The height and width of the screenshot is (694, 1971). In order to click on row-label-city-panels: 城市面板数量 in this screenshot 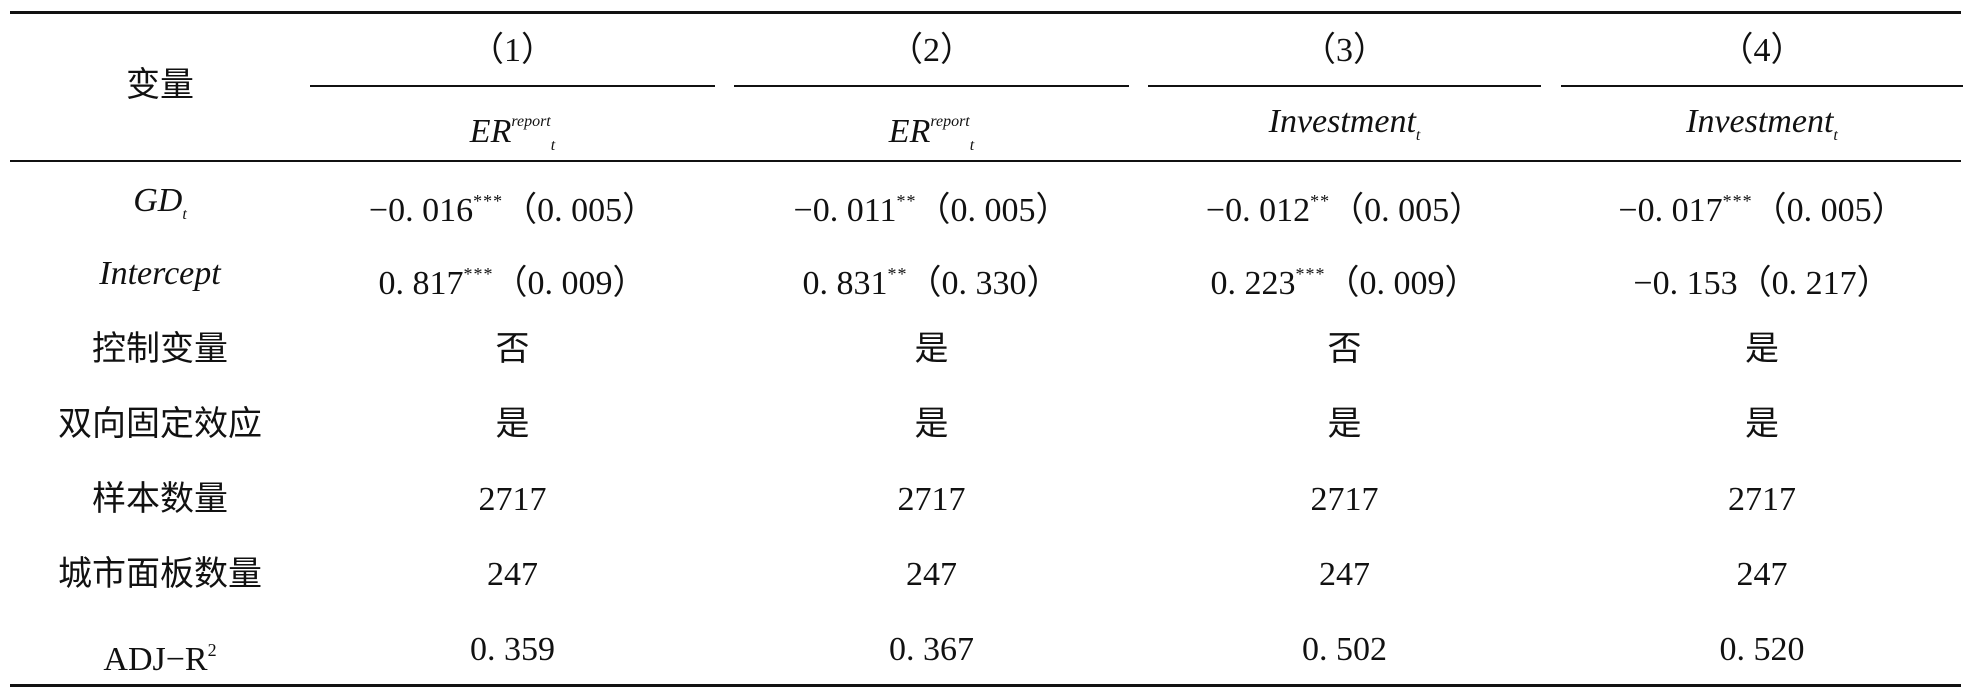, I will do `click(160, 574)`.